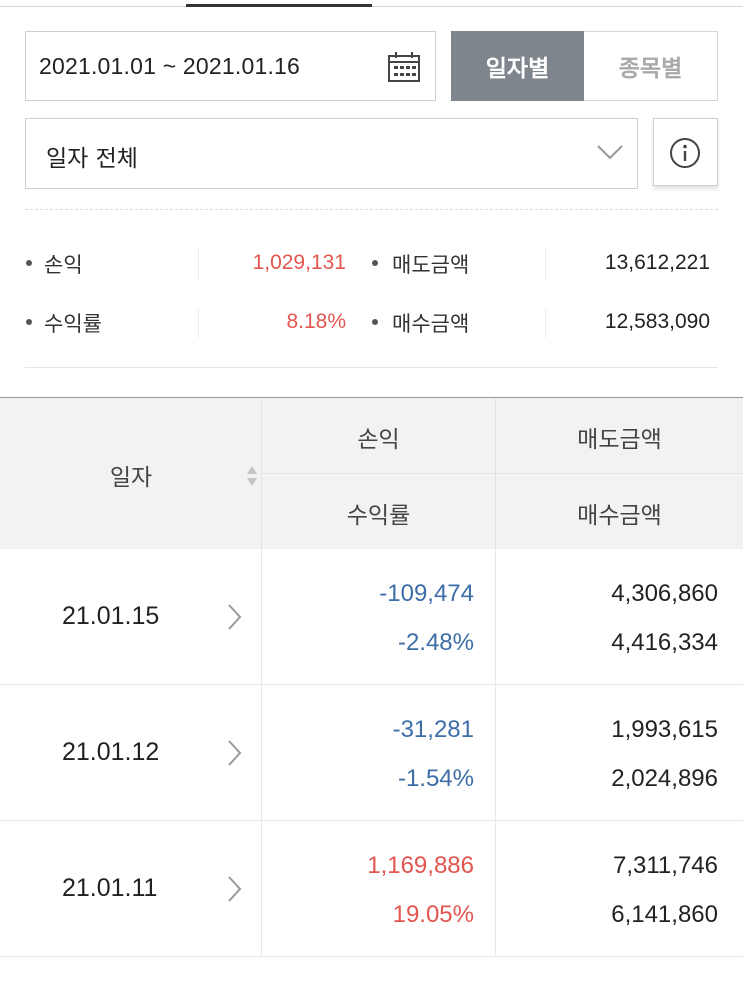 This screenshot has width=743, height=983. I want to click on toggle-by-stock-button: 종목별, so click(651, 66).